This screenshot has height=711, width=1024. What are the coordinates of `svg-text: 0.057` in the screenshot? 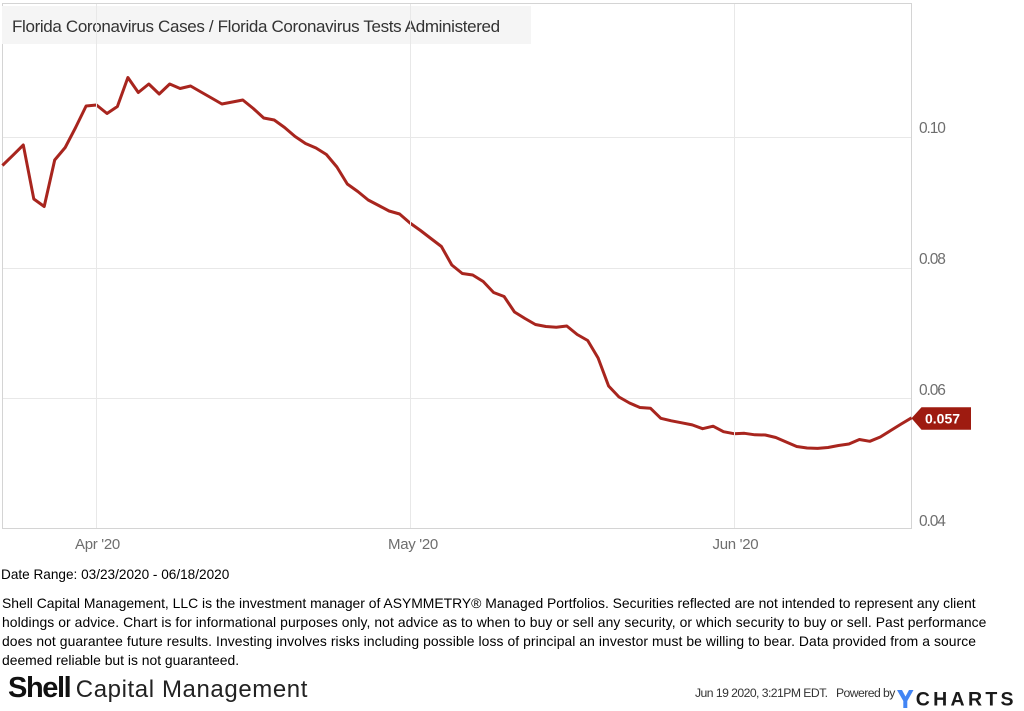 It's located at (942, 419).